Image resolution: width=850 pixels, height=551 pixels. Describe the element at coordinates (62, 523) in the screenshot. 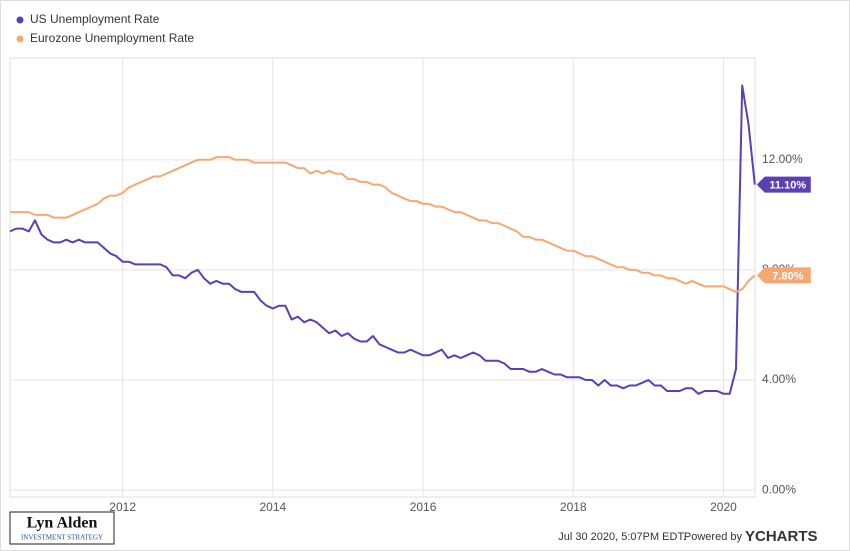

I see `brand: Lyn Alden` at that location.